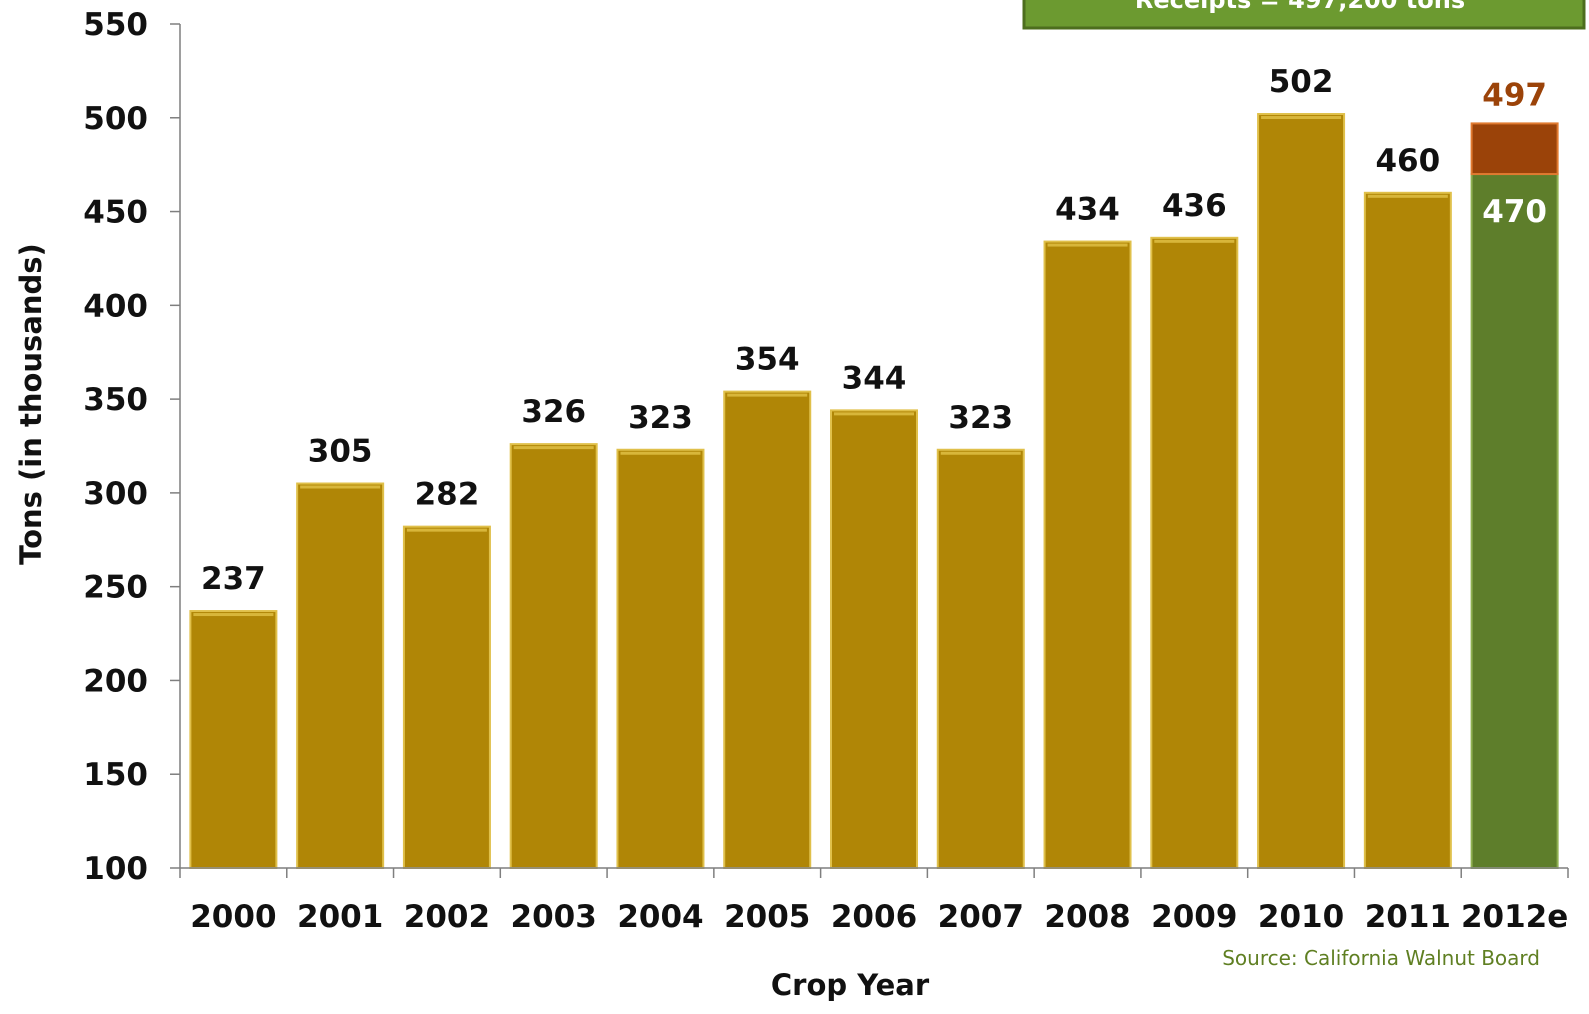  What do you see at coordinates (660, 917) in the screenshot?
I see `x-tick-label-2004: 2004` at bounding box center [660, 917].